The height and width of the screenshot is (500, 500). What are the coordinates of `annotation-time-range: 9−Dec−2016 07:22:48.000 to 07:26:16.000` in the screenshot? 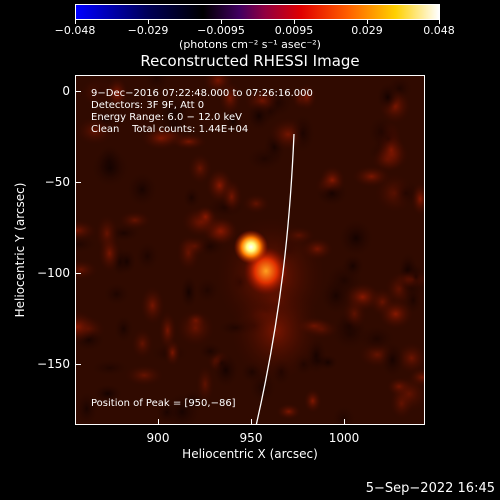 It's located at (202, 93).